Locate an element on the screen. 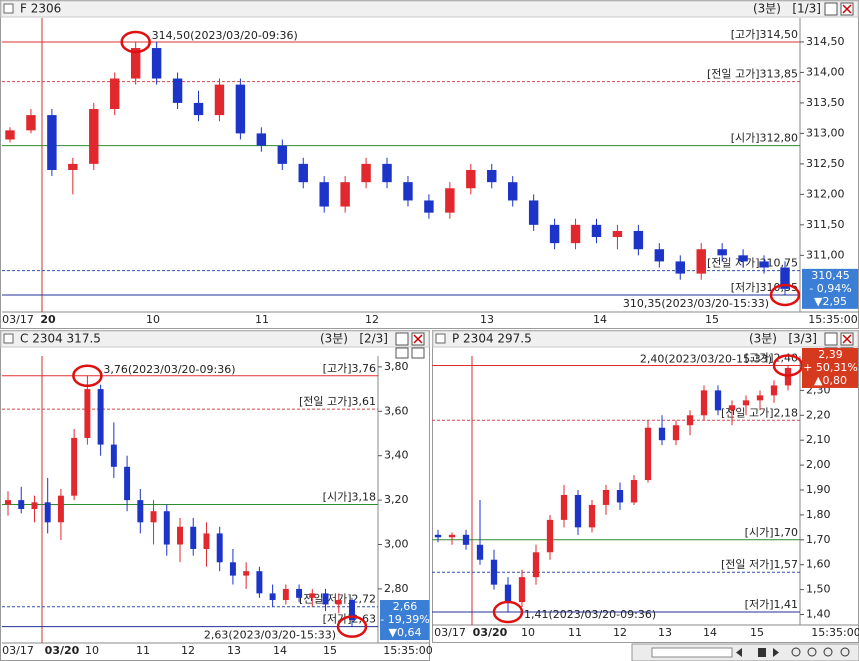  current-price-diff: ▲0,80 is located at coordinates (830, 380).